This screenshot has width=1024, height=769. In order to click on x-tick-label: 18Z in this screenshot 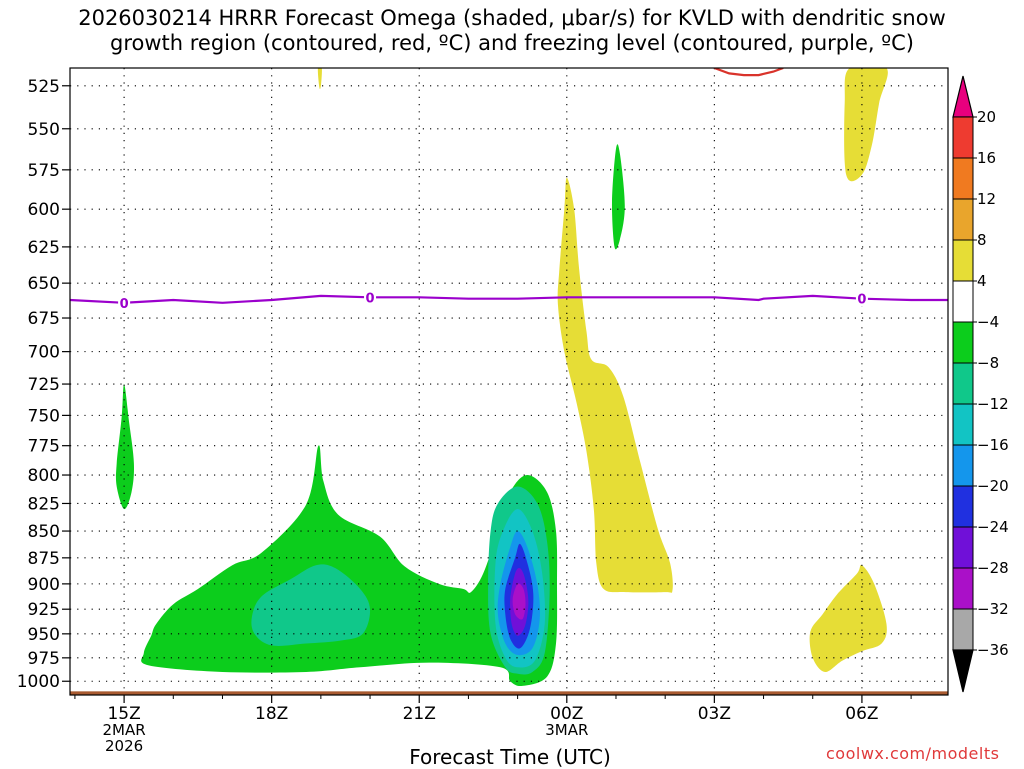, I will do `click(271, 714)`.